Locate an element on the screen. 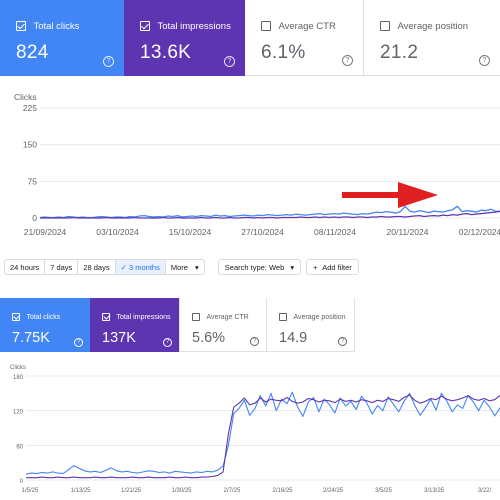 The height and width of the screenshot is (500, 500). x-tick-label: 27/10/2024 is located at coordinates (262, 232).